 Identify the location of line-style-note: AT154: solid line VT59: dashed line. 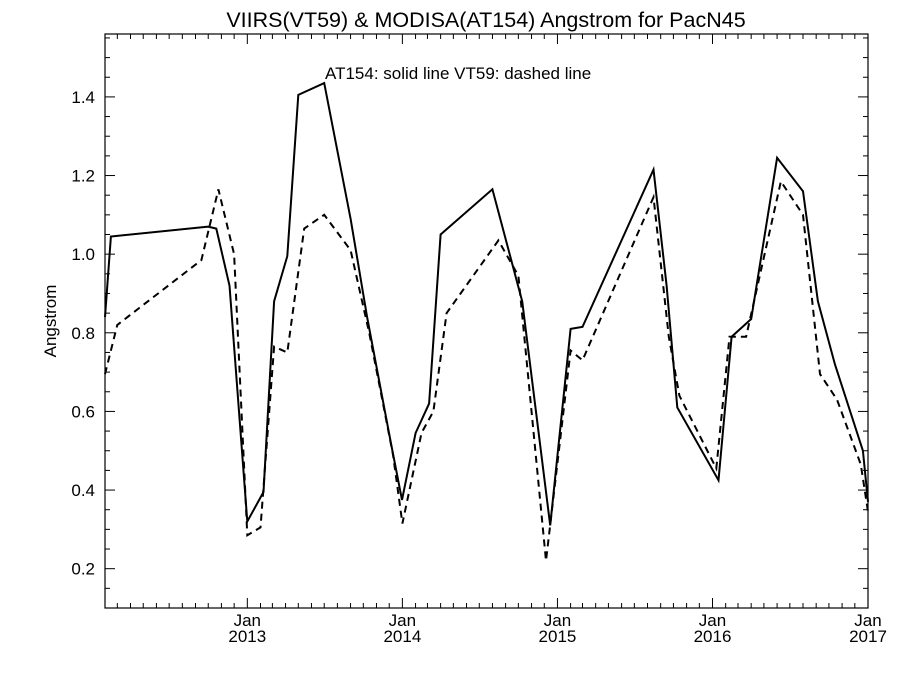
(458, 73).